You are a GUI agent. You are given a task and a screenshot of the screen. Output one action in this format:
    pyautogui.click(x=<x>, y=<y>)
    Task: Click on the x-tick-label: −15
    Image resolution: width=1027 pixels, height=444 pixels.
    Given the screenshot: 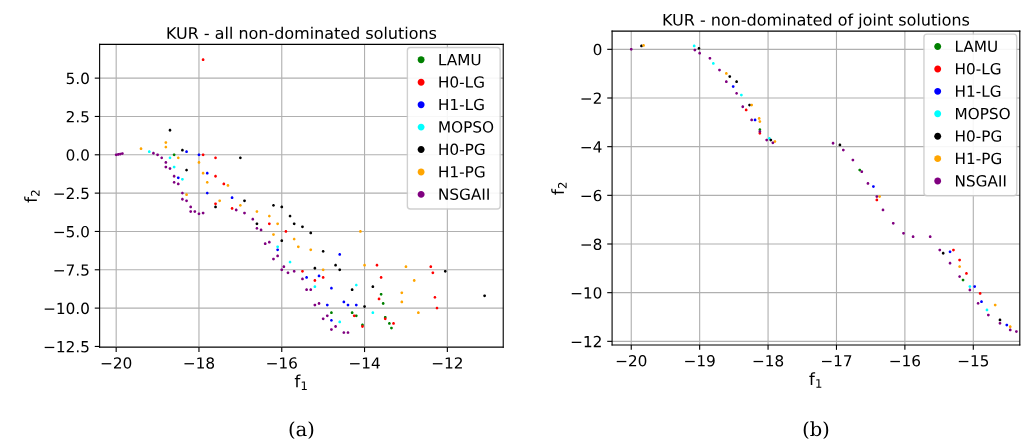 What is the action you would take?
    pyautogui.click(x=973, y=361)
    